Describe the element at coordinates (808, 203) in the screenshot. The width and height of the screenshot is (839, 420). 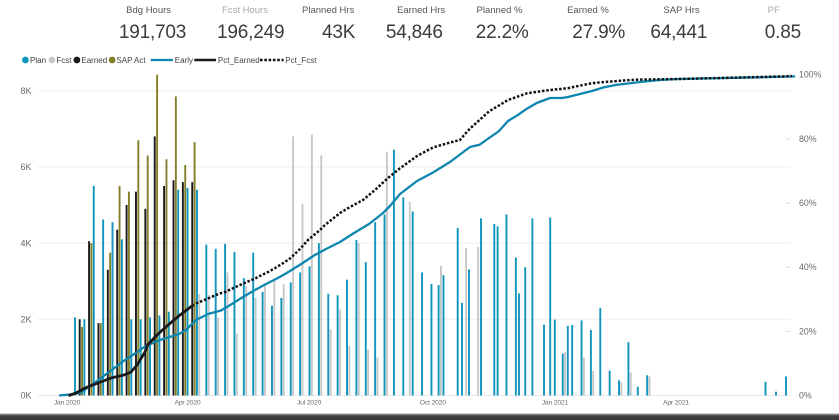
I see `svg-text: 60%` at that location.